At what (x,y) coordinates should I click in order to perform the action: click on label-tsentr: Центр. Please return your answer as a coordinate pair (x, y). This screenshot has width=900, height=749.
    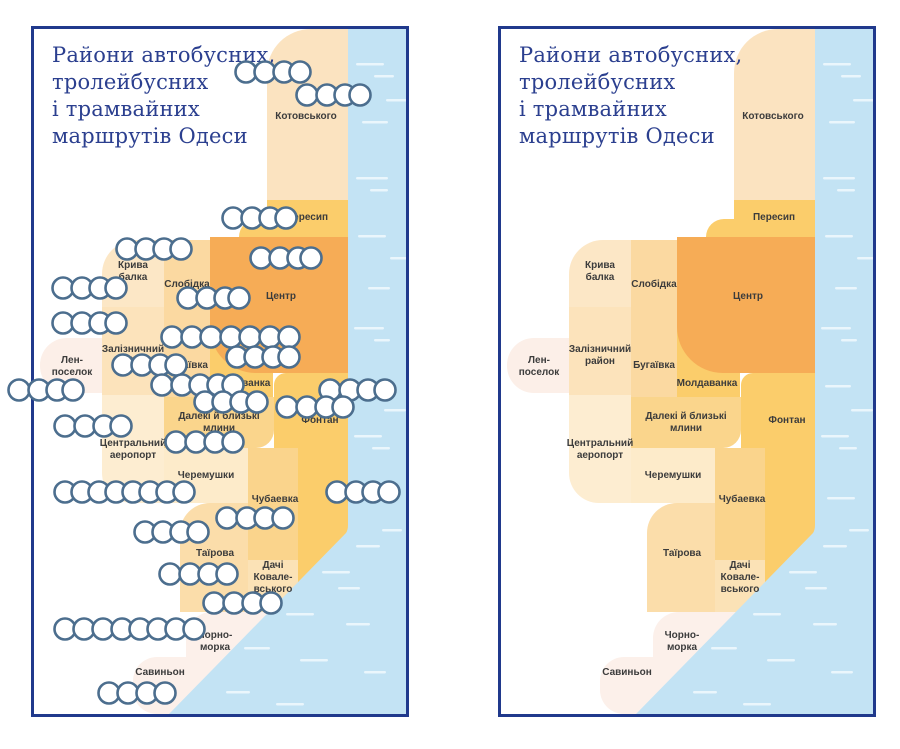
    Looking at the image, I should click on (281, 297).